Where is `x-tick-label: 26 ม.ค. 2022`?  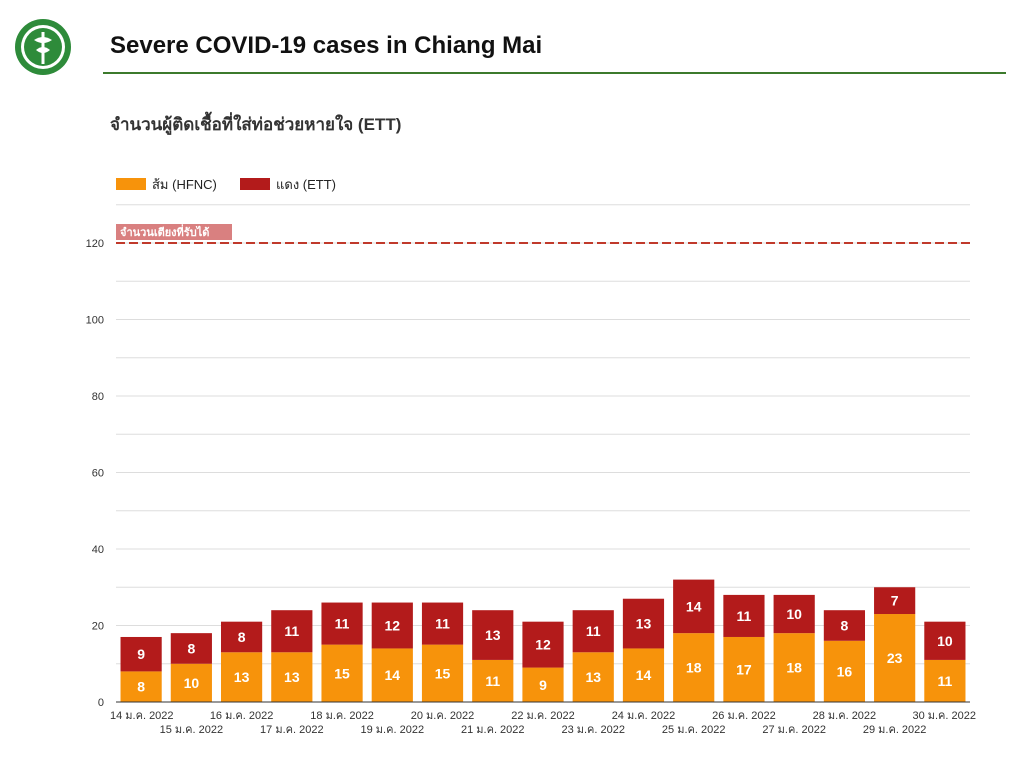 x-tick-label: 26 ม.ค. 2022 is located at coordinates (744, 716).